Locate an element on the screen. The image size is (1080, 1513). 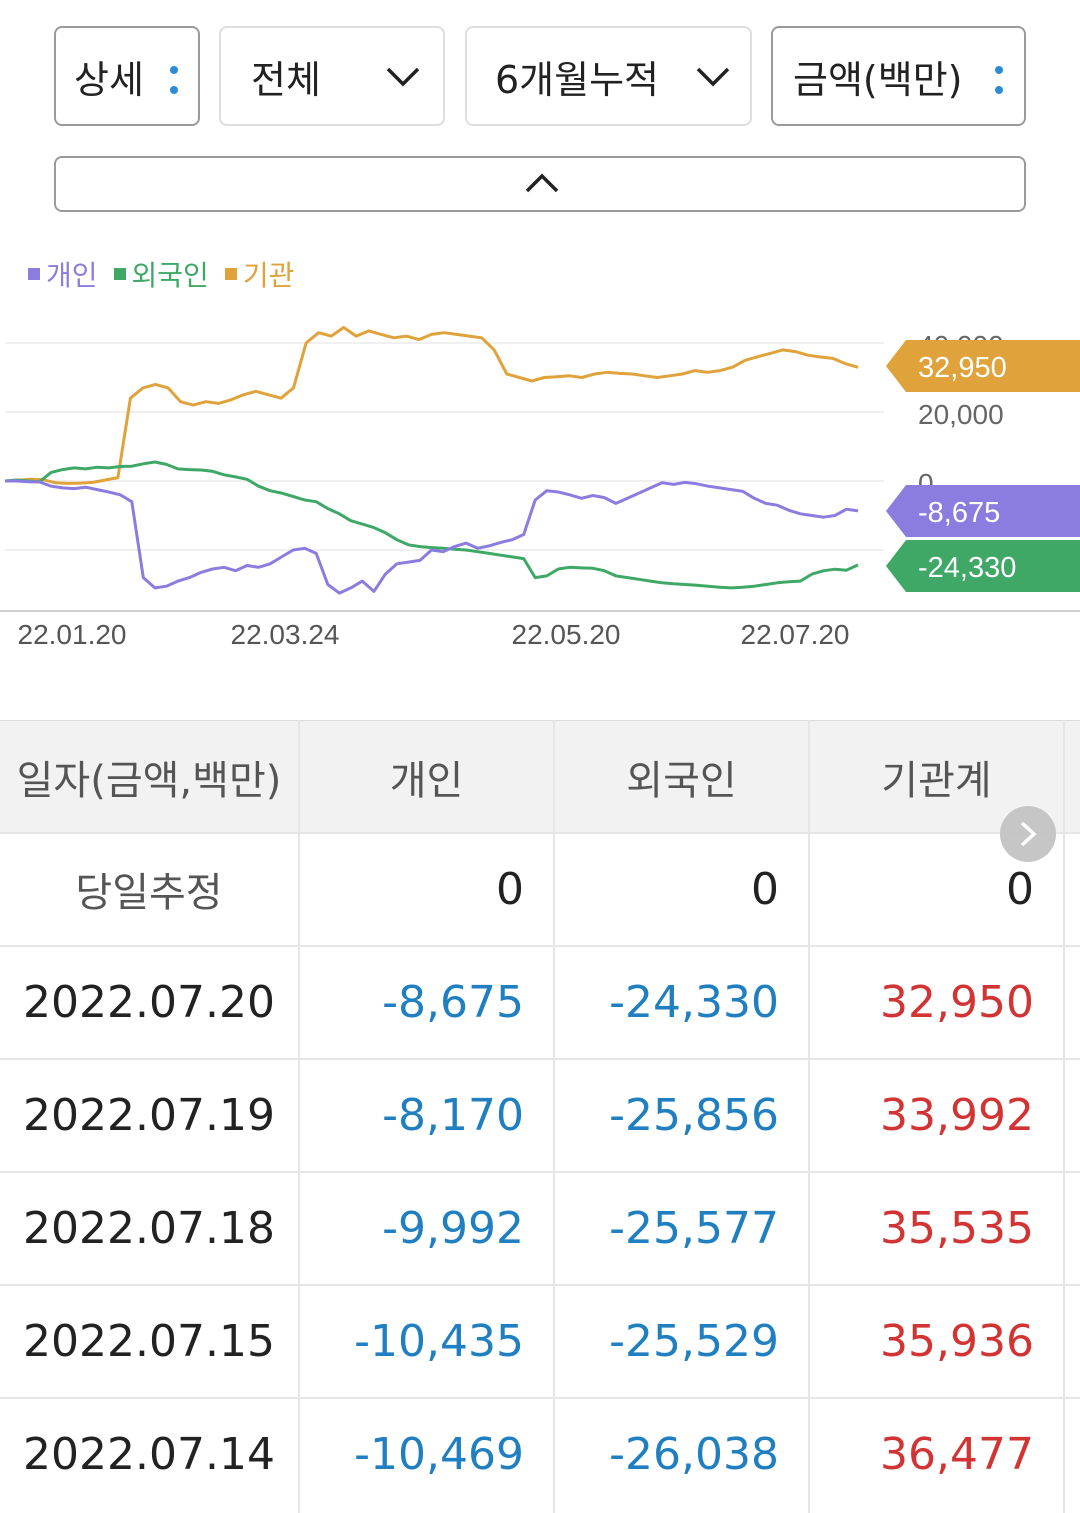
end-value-label: 32,950 is located at coordinates (962, 368).